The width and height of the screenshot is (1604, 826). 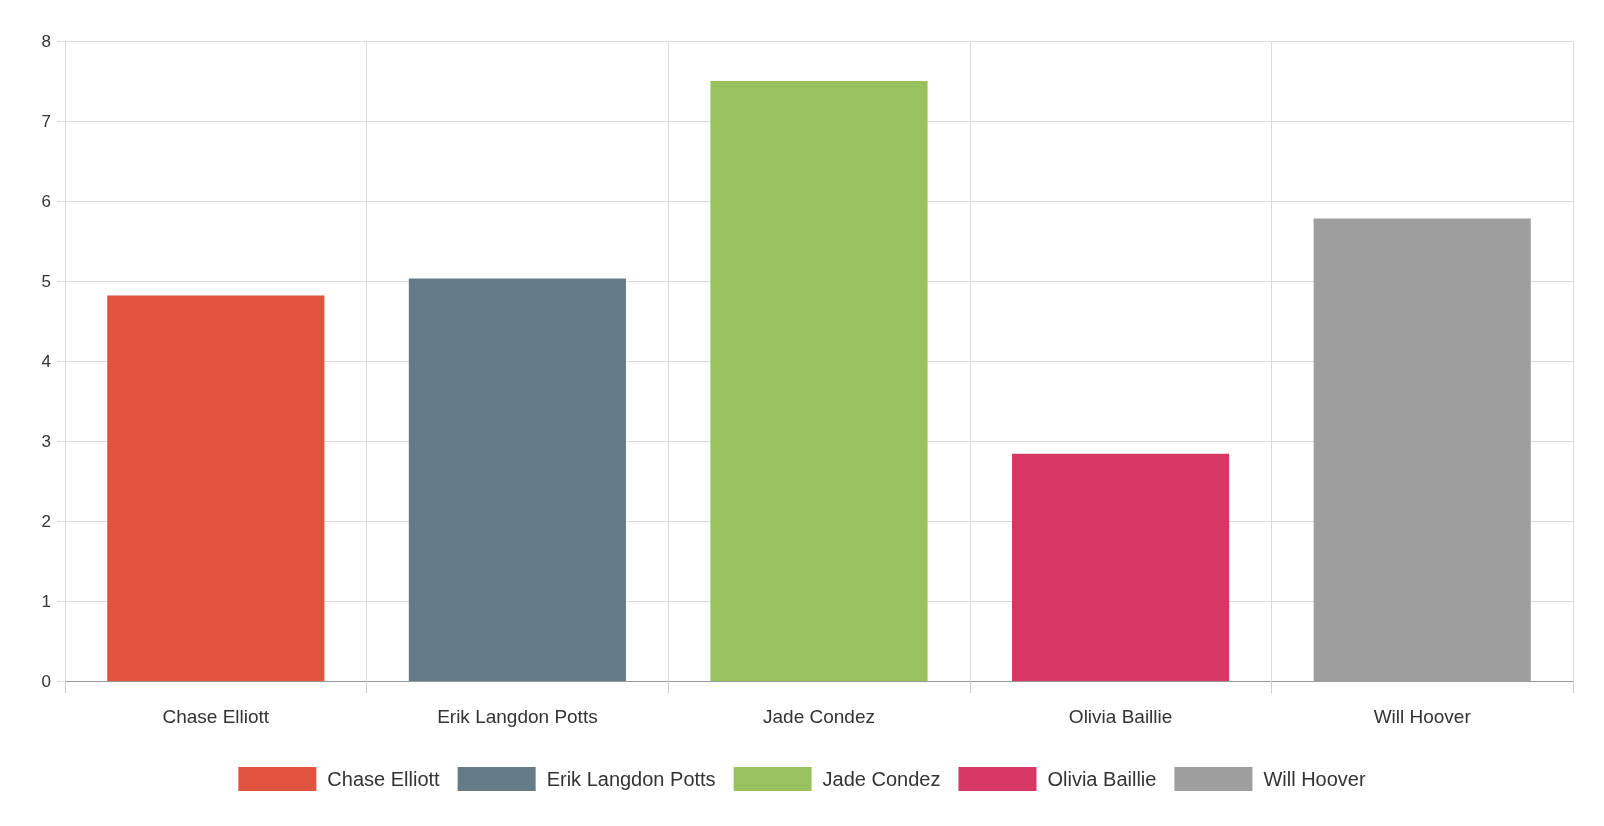 I want to click on legend-label: Chase Elliott, so click(x=384, y=779).